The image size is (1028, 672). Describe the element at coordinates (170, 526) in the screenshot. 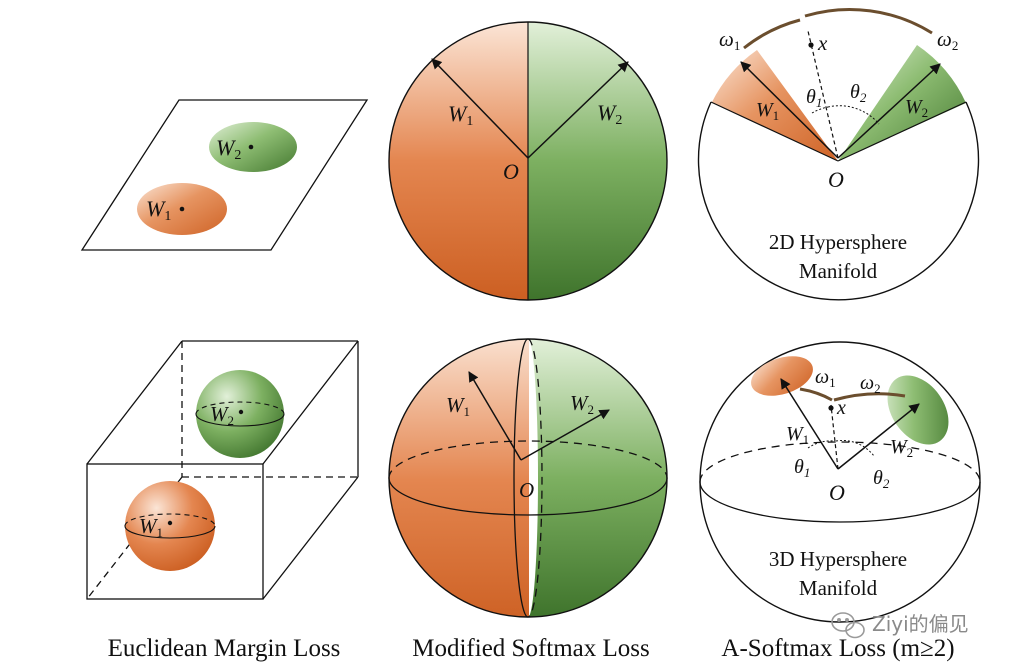

I see `w1-sphere` at that location.